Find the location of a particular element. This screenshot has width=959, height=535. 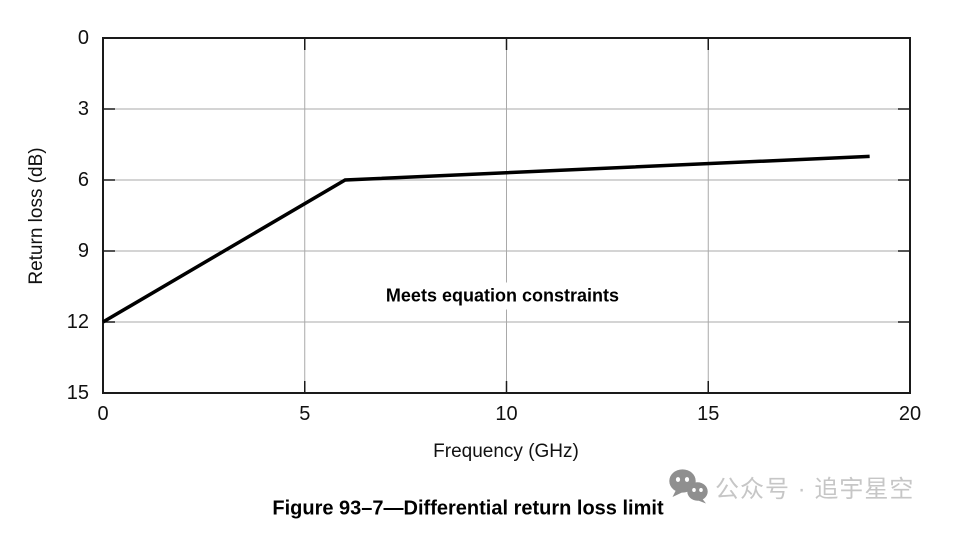

y-tick-label: 12 is located at coordinates (77, 322).